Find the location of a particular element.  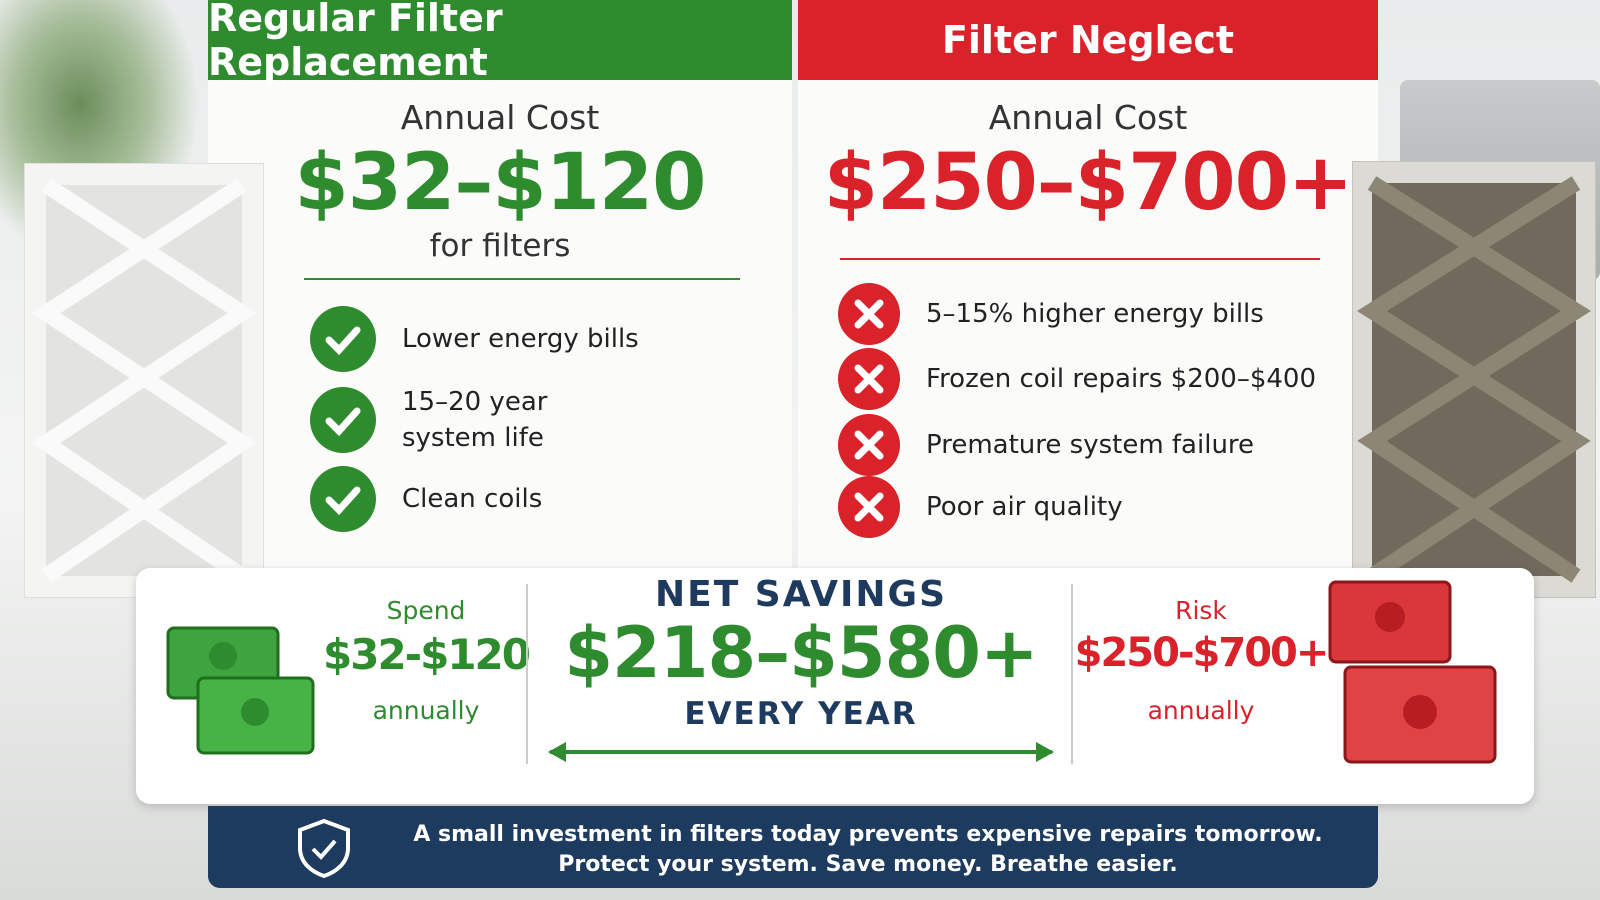

net-title: NET SAVINGS is located at coordinates (801, 594).